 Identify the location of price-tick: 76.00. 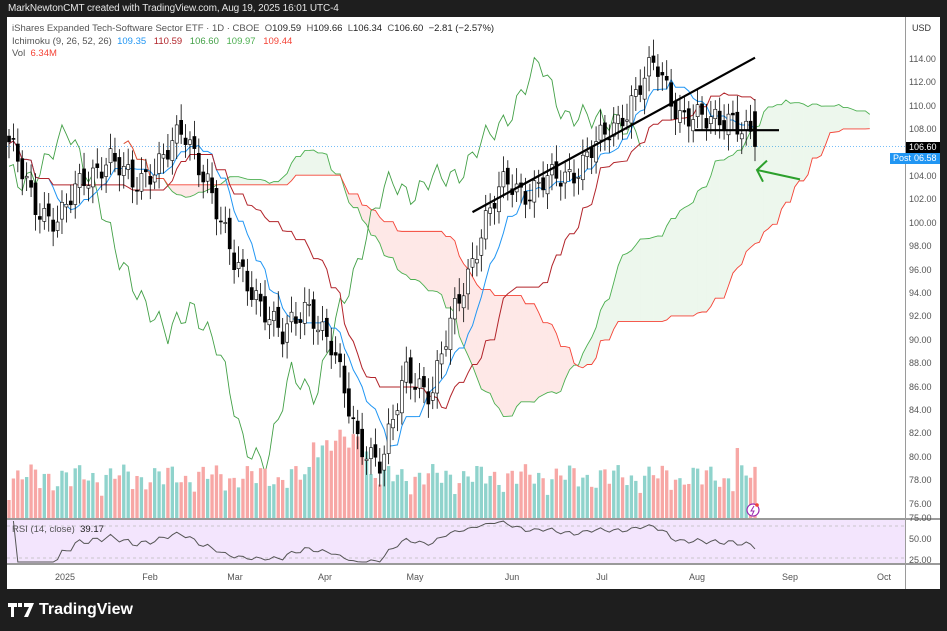
(920, 503).